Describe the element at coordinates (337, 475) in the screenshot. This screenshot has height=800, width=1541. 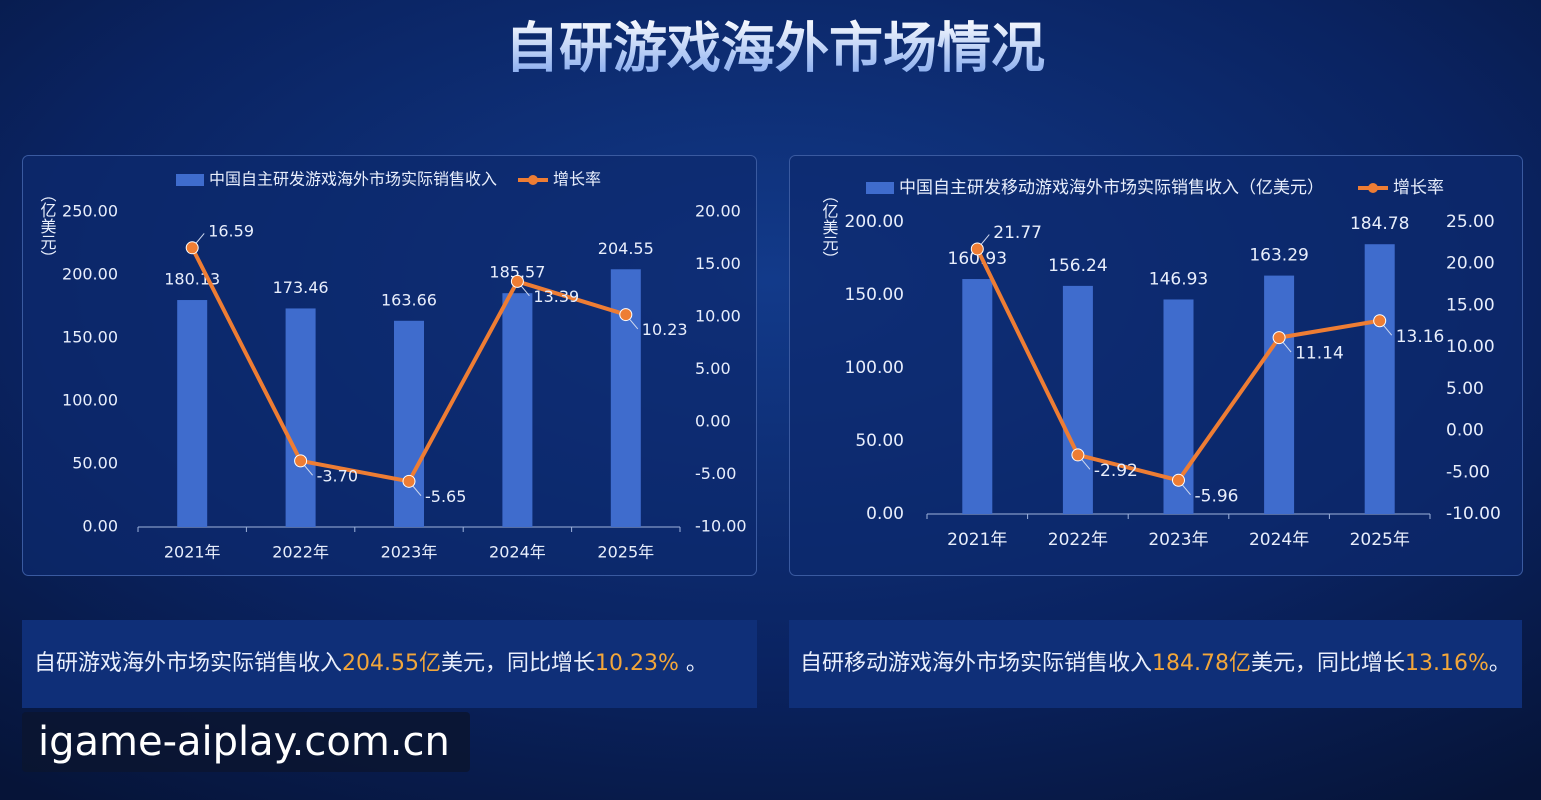
I see `growth-value-label: -3.70` at that location.